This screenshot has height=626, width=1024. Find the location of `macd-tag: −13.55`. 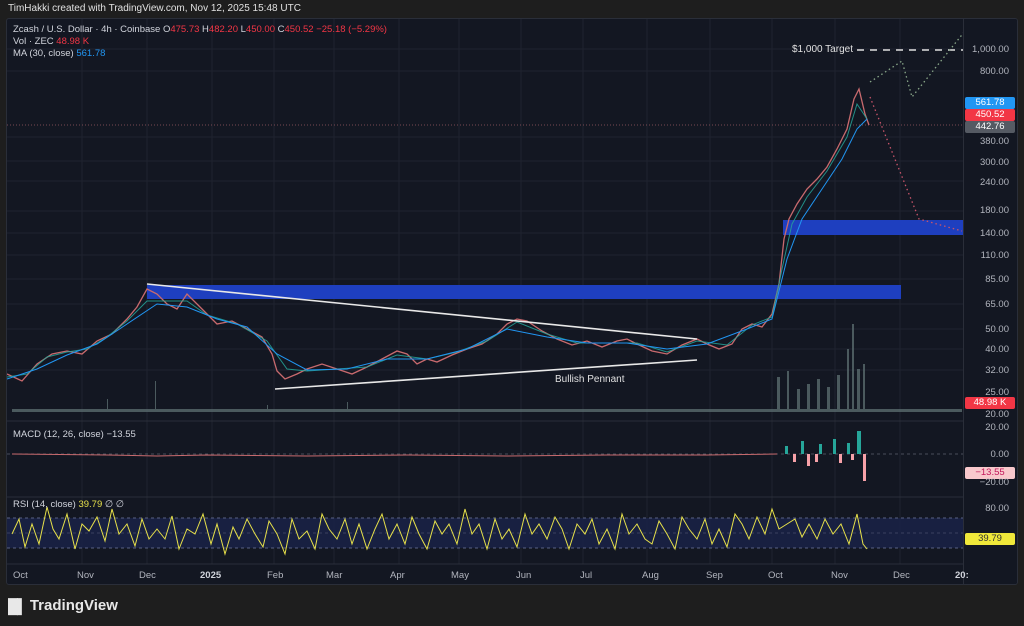

macd-tag: −13.55 is located at coordinates (990, 473).